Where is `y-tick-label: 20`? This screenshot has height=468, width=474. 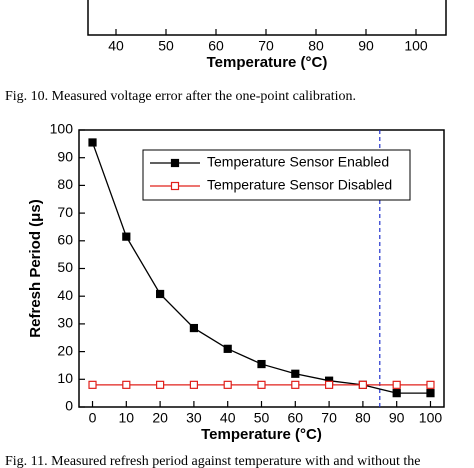
y-tick-label: 20 is located at coordinates (65, 350).